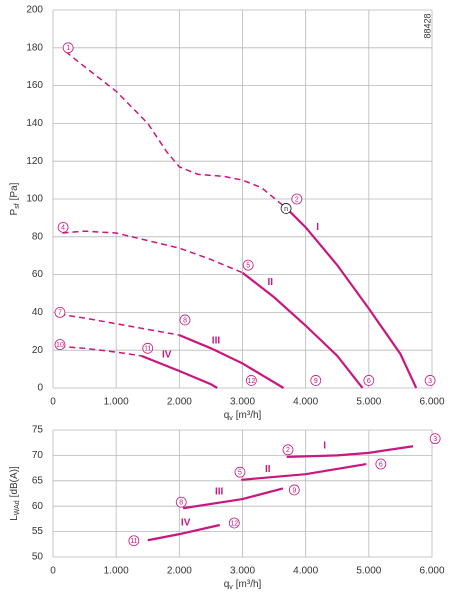 The width and height of the screenshot is (454, 595). I want to click on point-label: n, so click(286, 209).